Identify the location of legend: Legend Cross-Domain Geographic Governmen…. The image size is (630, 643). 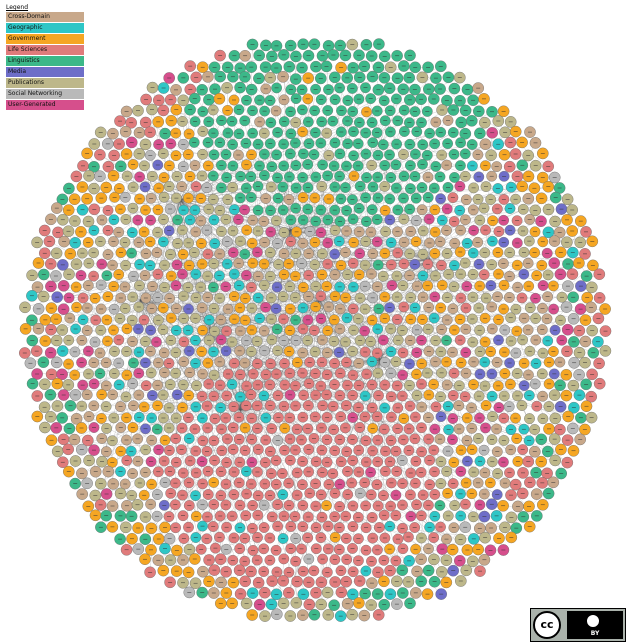
(45, 57).